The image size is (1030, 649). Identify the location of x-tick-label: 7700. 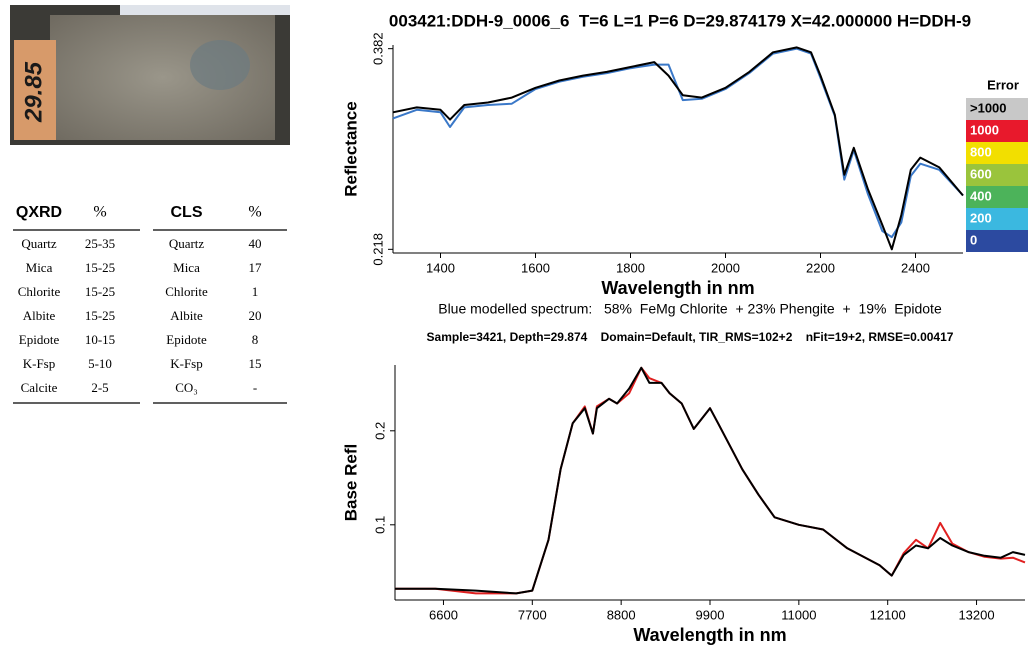
(532, 614).